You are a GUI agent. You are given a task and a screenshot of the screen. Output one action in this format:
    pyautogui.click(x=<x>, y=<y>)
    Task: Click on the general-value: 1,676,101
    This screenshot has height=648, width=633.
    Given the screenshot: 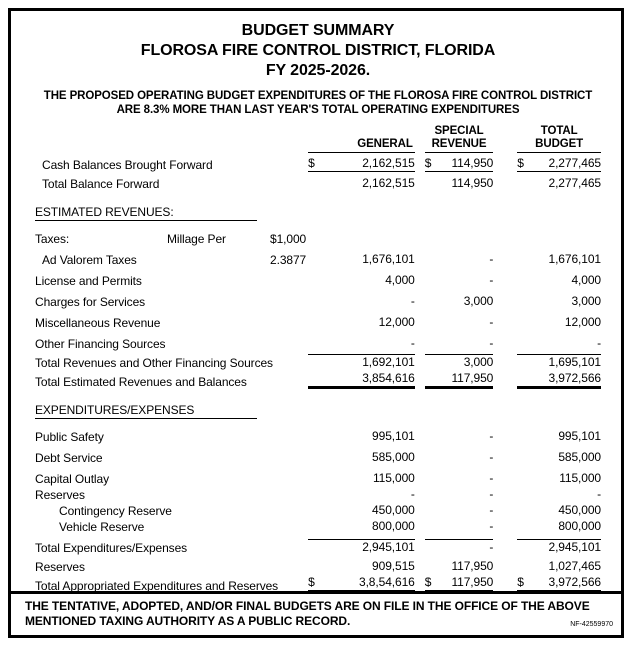 What is the action you would take?
    pyautogui.click(x=388, y=259)
    